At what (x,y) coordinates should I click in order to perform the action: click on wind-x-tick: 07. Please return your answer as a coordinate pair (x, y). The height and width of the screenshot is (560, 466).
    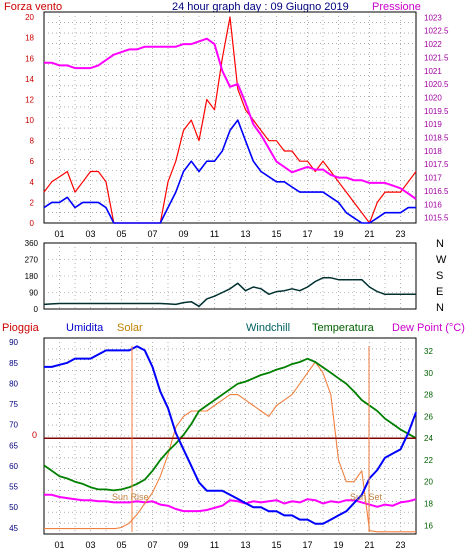
    Looking at the image, I should click on (152, 234).